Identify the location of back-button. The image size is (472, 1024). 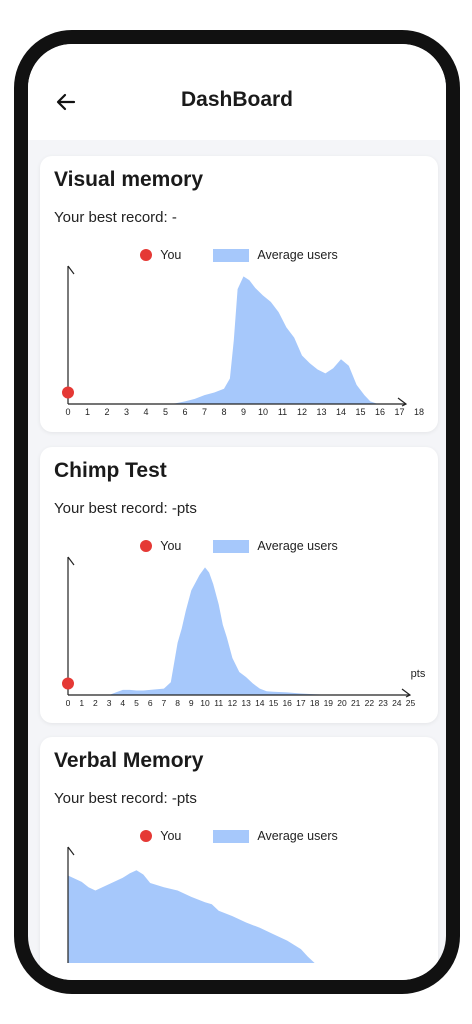
(66, 102).